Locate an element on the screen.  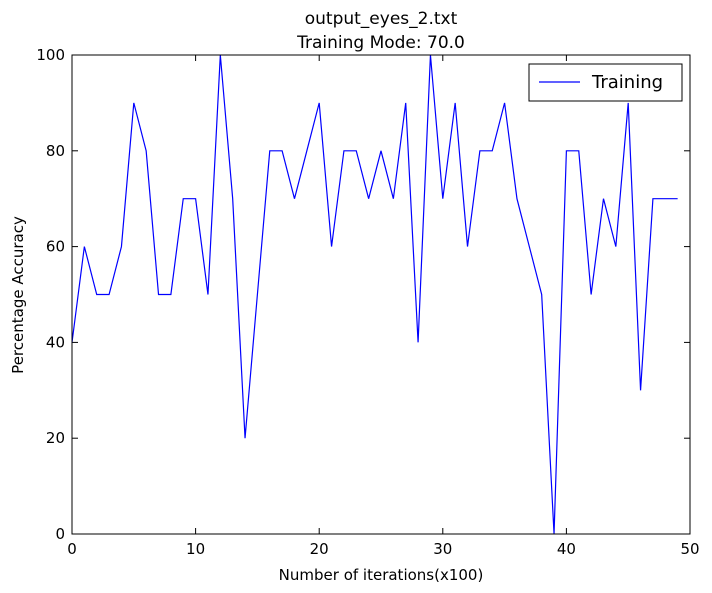
y-tick-label: 0 is located at coordinates (60, 534).